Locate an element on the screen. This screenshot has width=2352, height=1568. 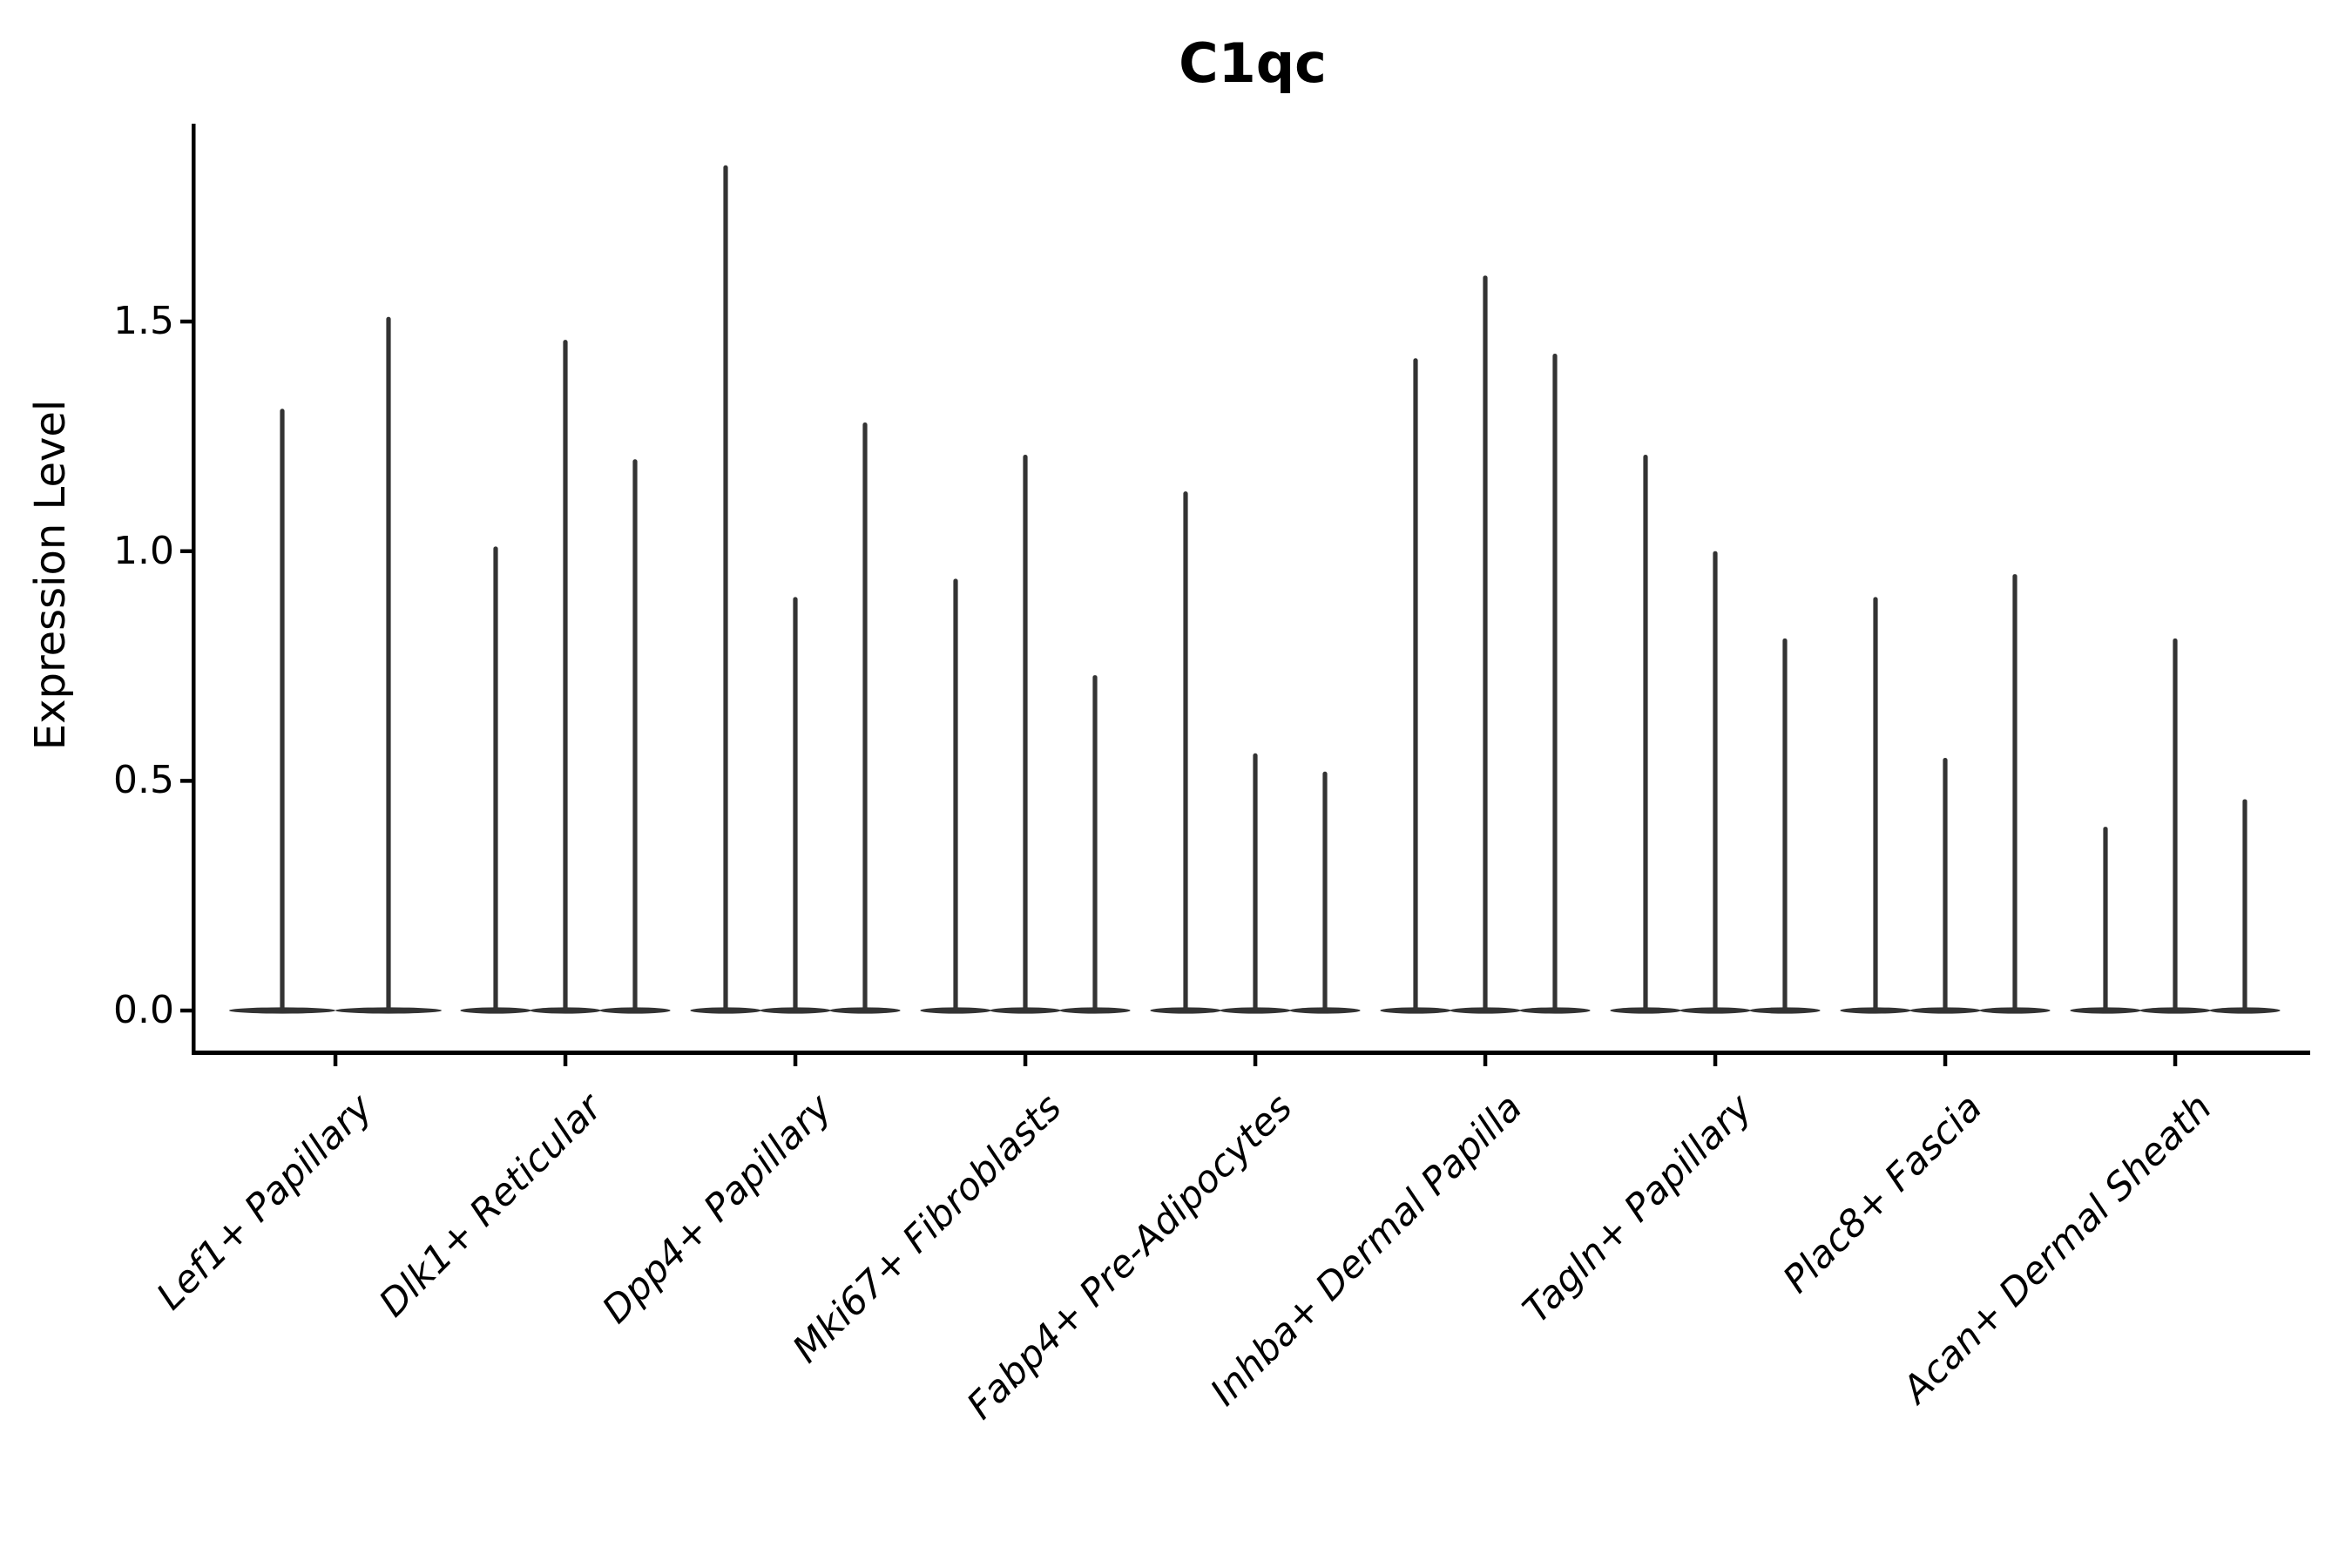
y-tick-label: 1.5 is located at coordinates (143, 321).